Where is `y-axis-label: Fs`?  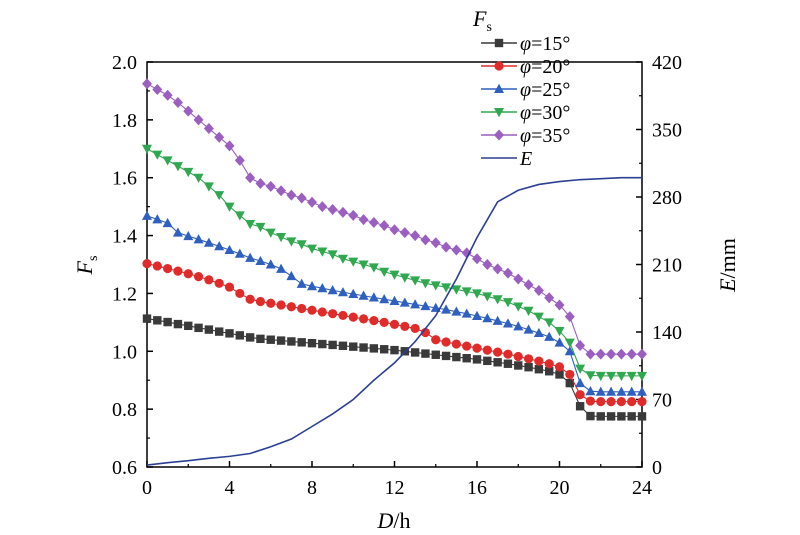 y-axis-label: Fs is located at coordinates (86, 266).